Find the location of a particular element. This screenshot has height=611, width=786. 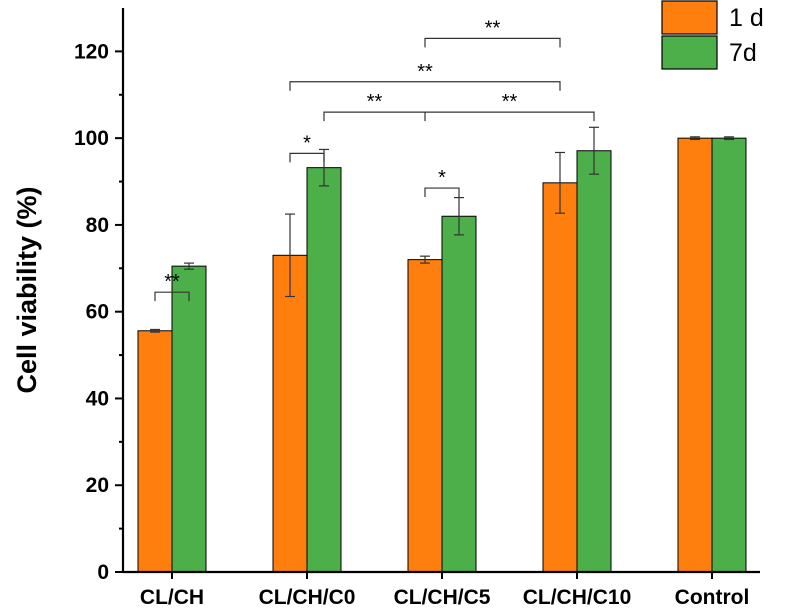

y-tick-label: 20 is located at coordinates (97, 485).